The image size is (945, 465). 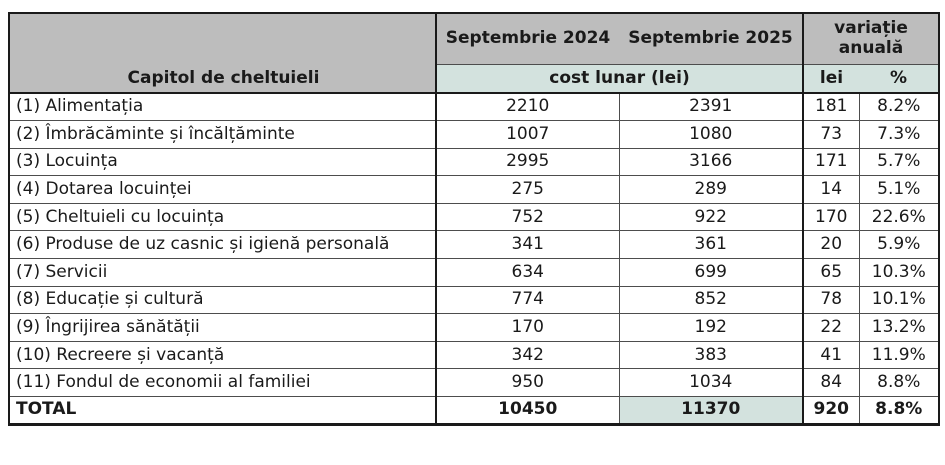 I want to click on variation-lei-cell: 41, so click(x=831, y=355).